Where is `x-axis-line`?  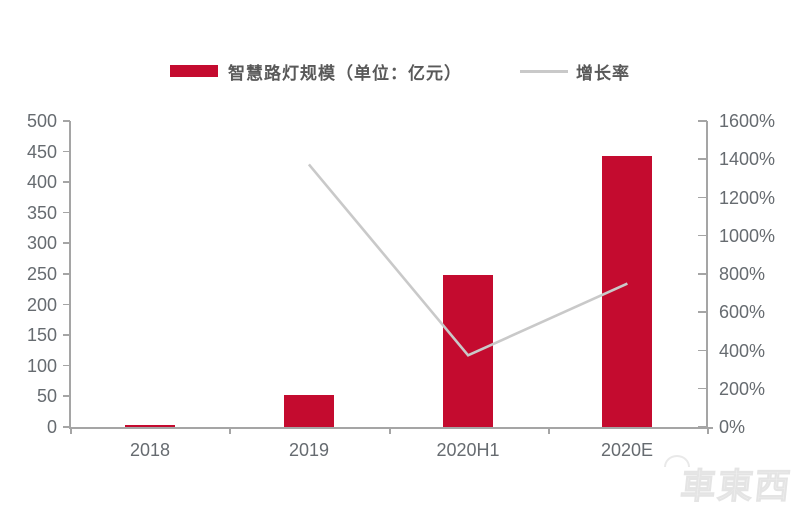 x-axis-line is located at coordinates (391, 428).